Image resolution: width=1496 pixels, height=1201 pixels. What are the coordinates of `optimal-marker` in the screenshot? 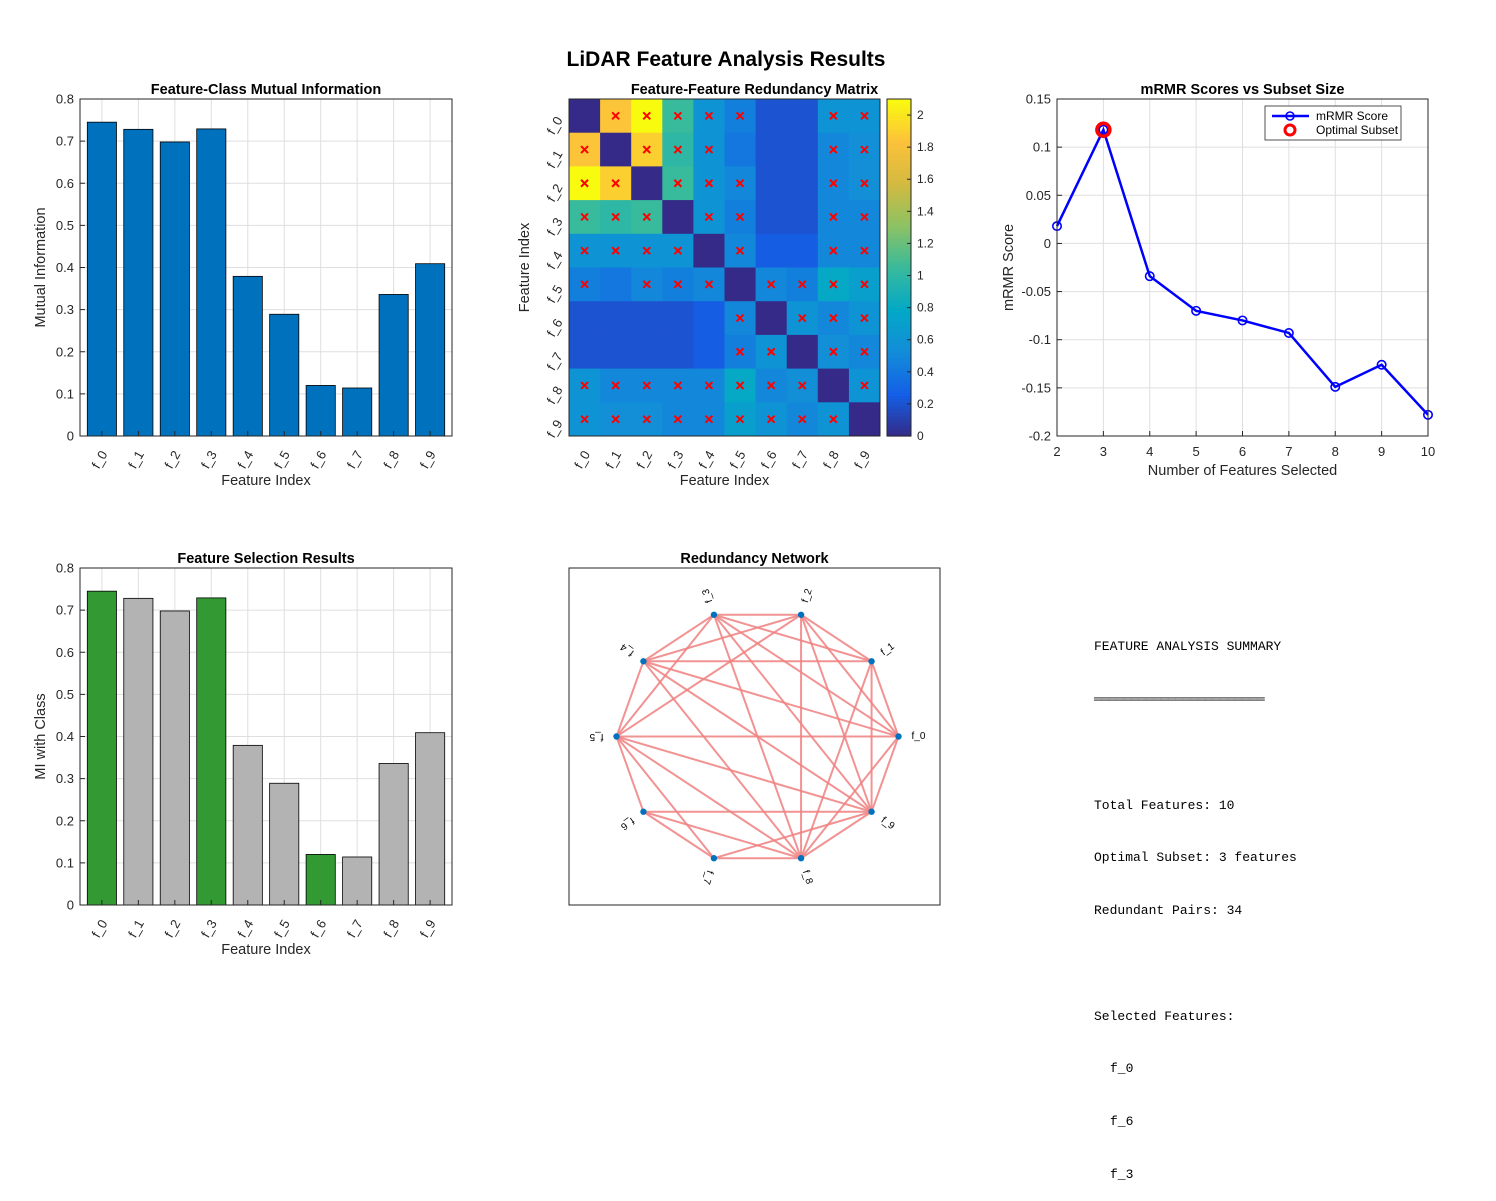 It's located at (1103, 130).